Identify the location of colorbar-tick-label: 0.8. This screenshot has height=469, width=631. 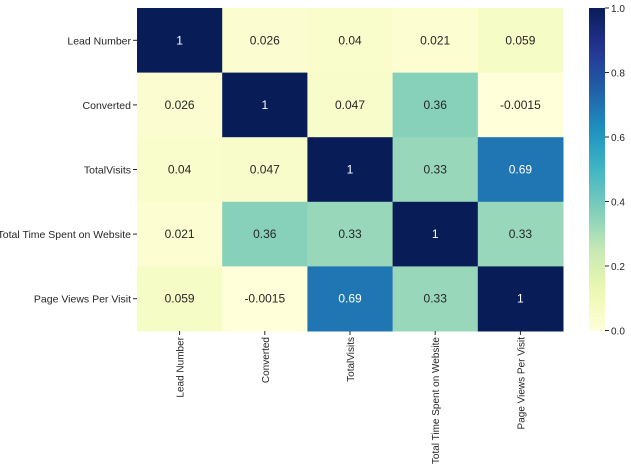
(618, 74).